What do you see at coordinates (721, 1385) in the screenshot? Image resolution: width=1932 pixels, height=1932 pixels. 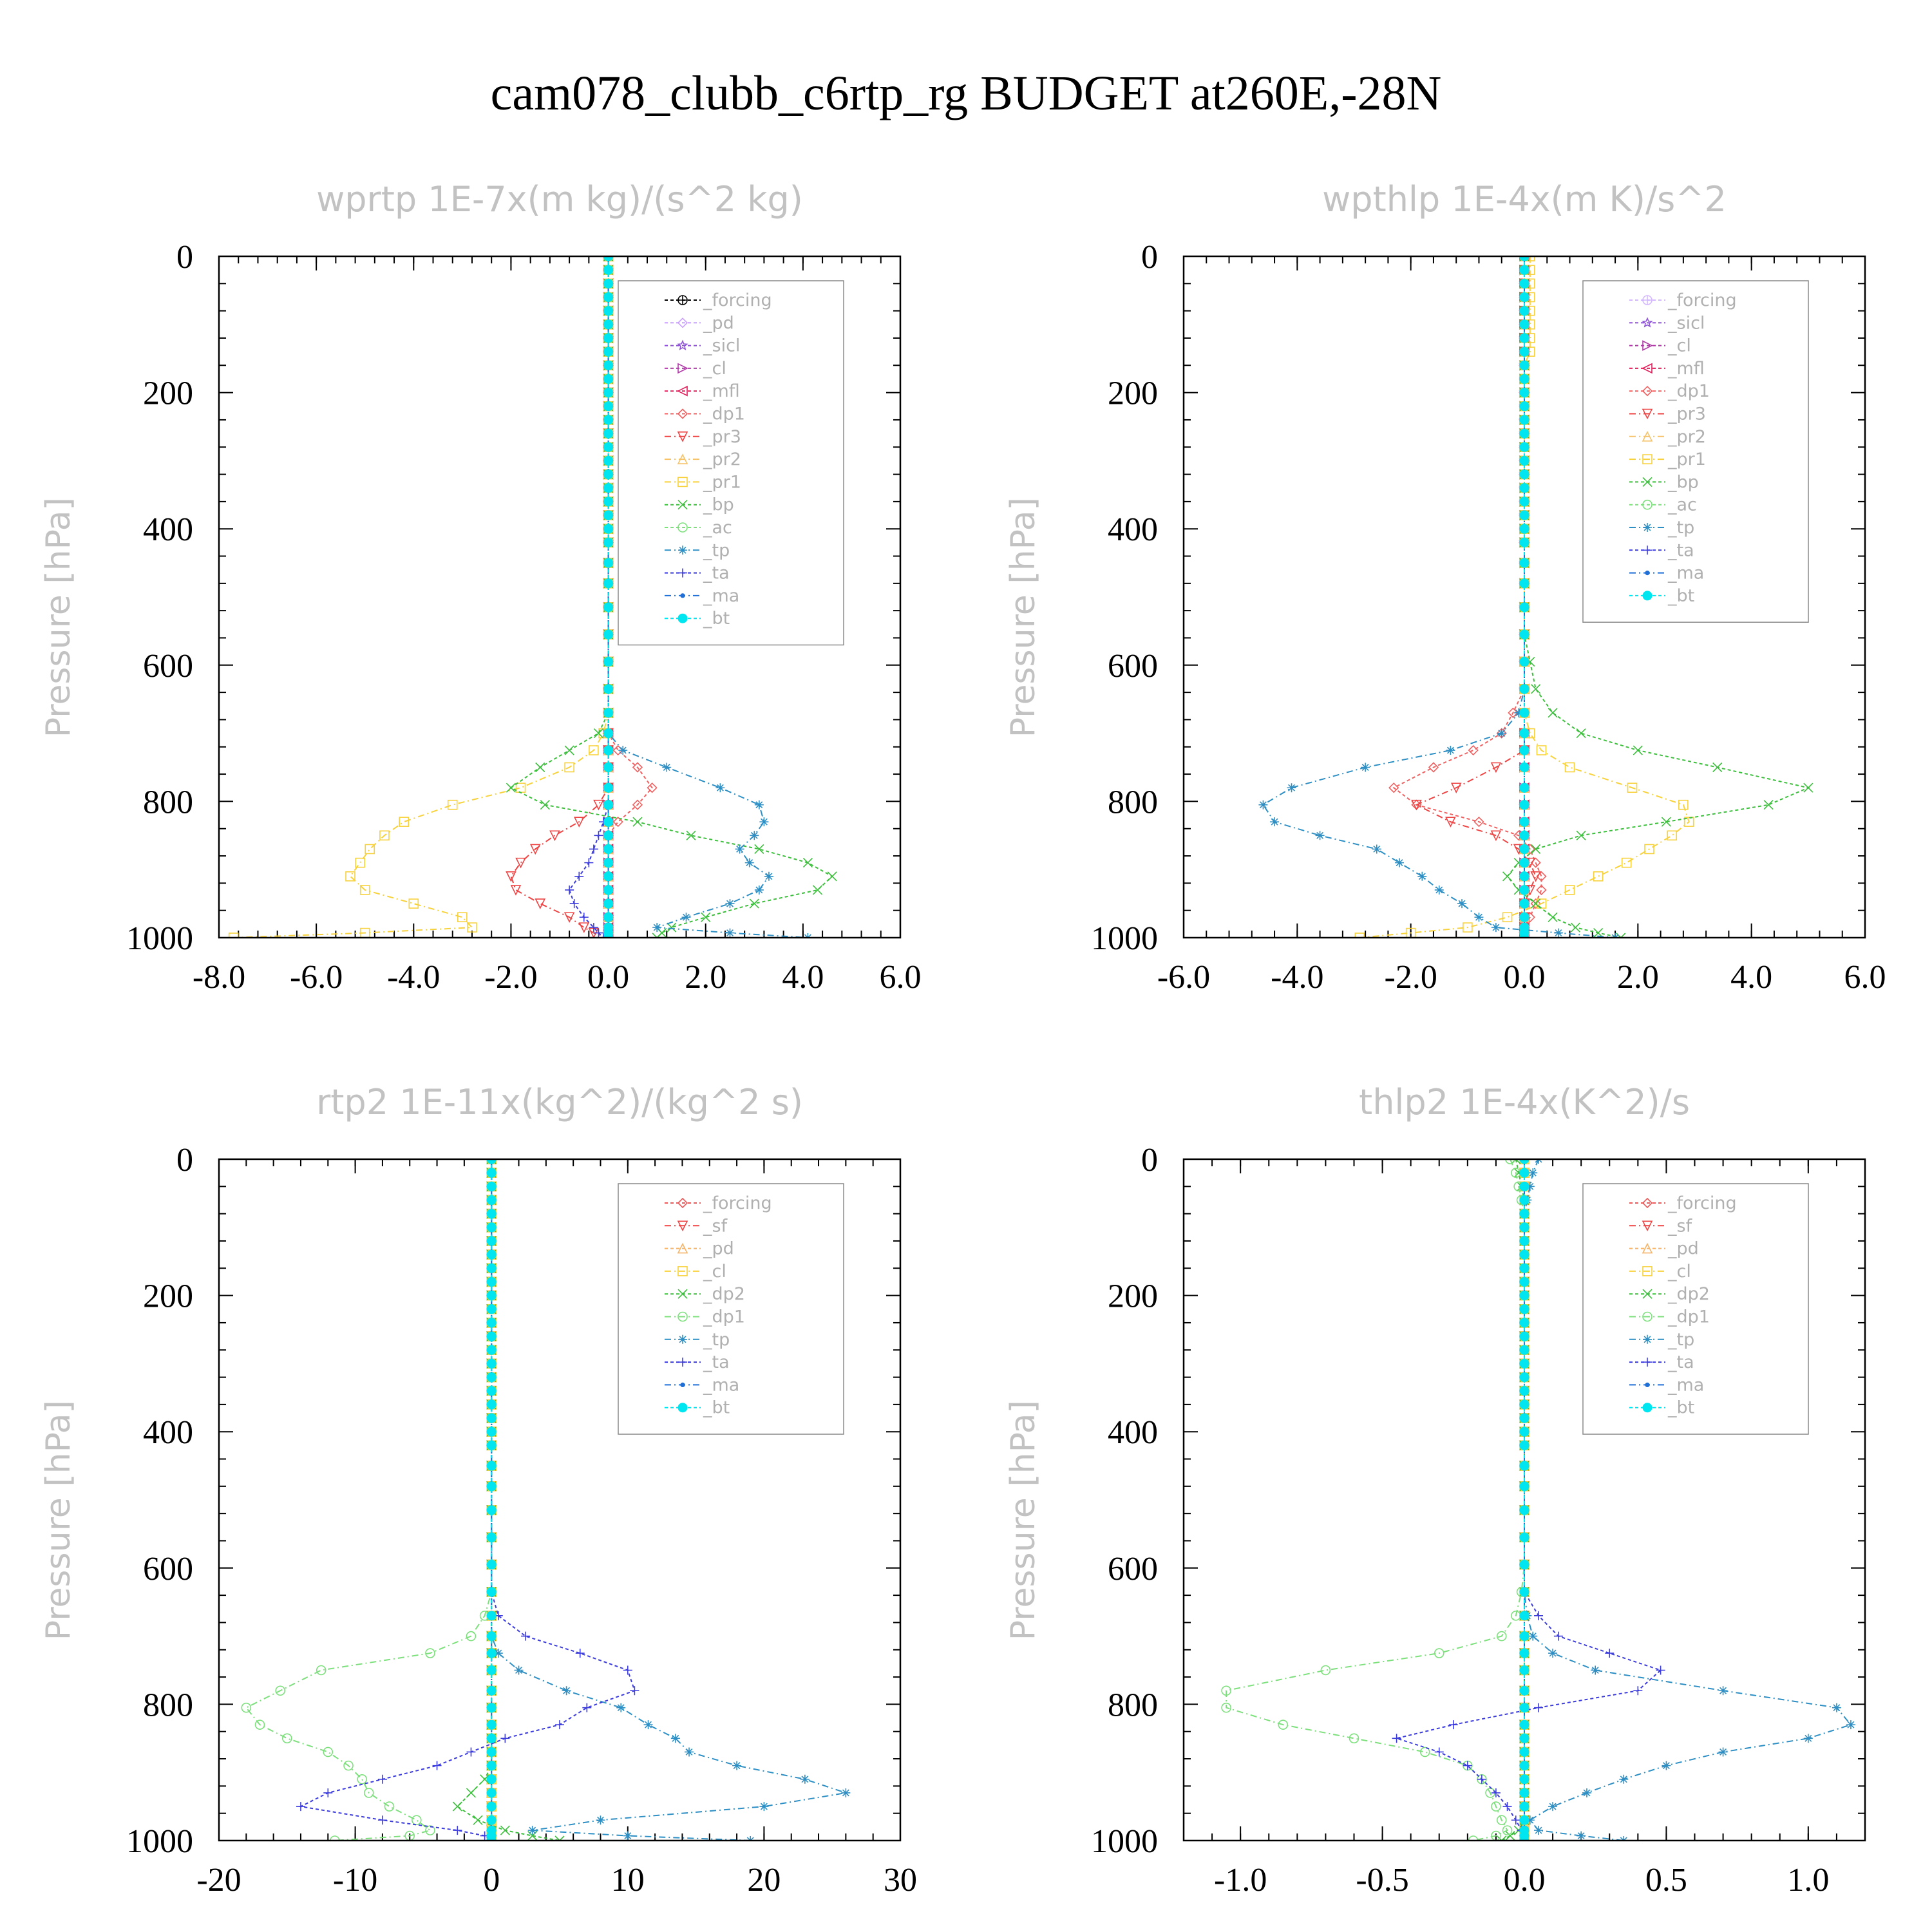 I see `legend-label: _ma` at bounding box center [721, 1385].